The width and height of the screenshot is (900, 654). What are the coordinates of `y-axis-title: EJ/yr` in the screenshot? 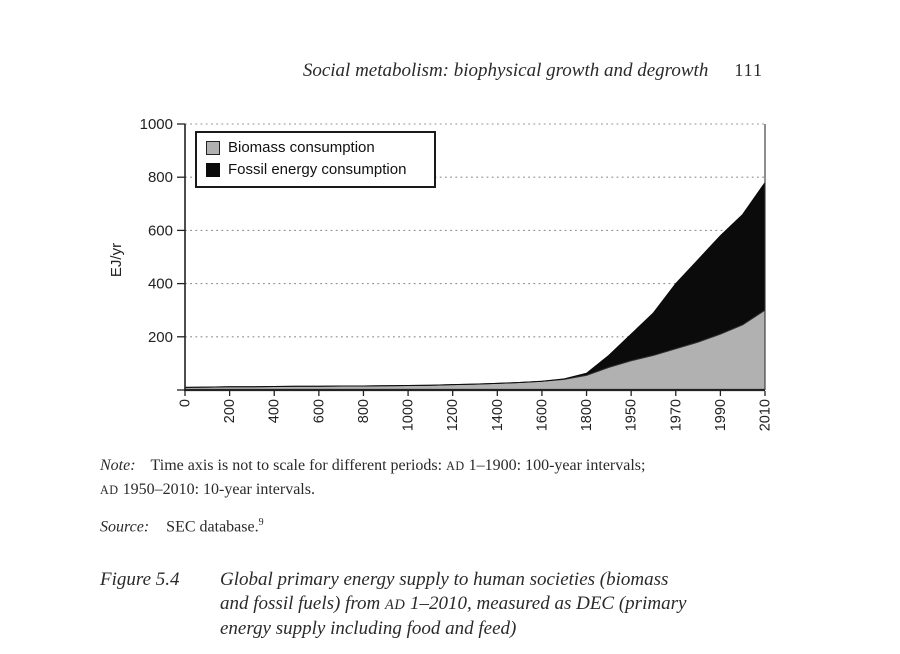 It's located at (116, 260).